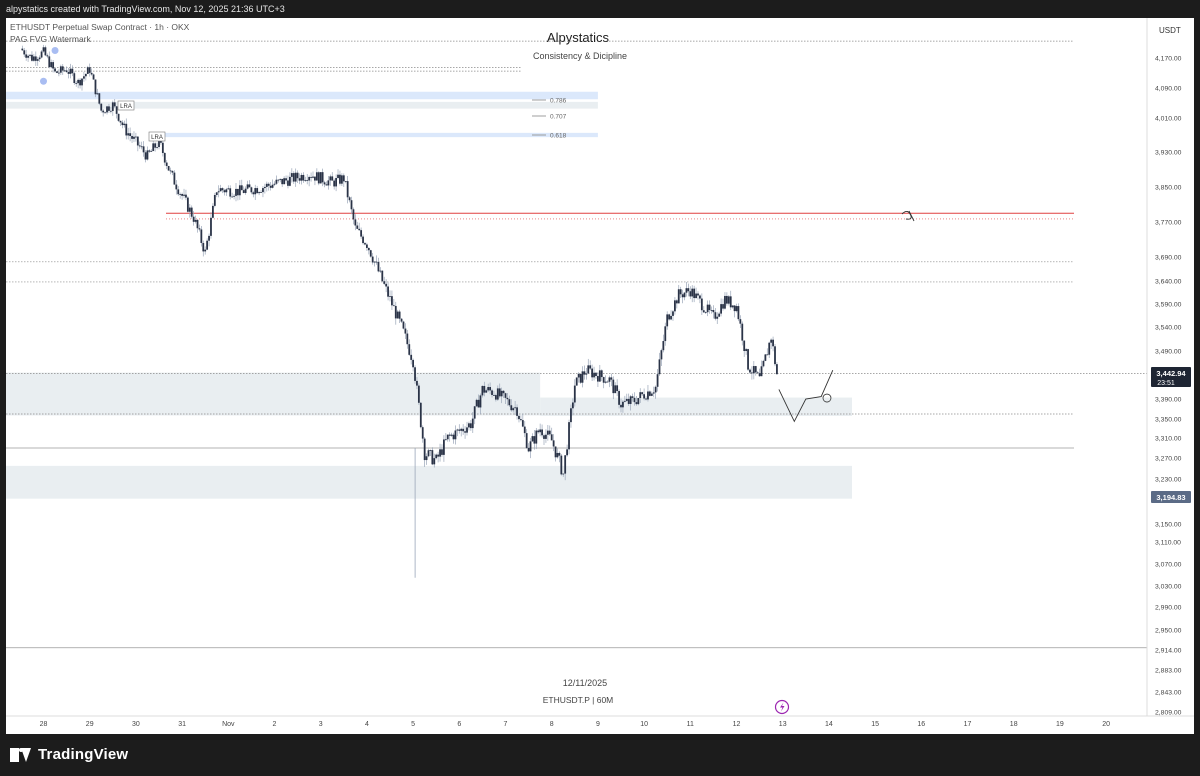  What do you see at coordinates (1168, 400) in the screenshot?
I see `y-tick-label: 3,390.00` at bounding box center [1168, 400].